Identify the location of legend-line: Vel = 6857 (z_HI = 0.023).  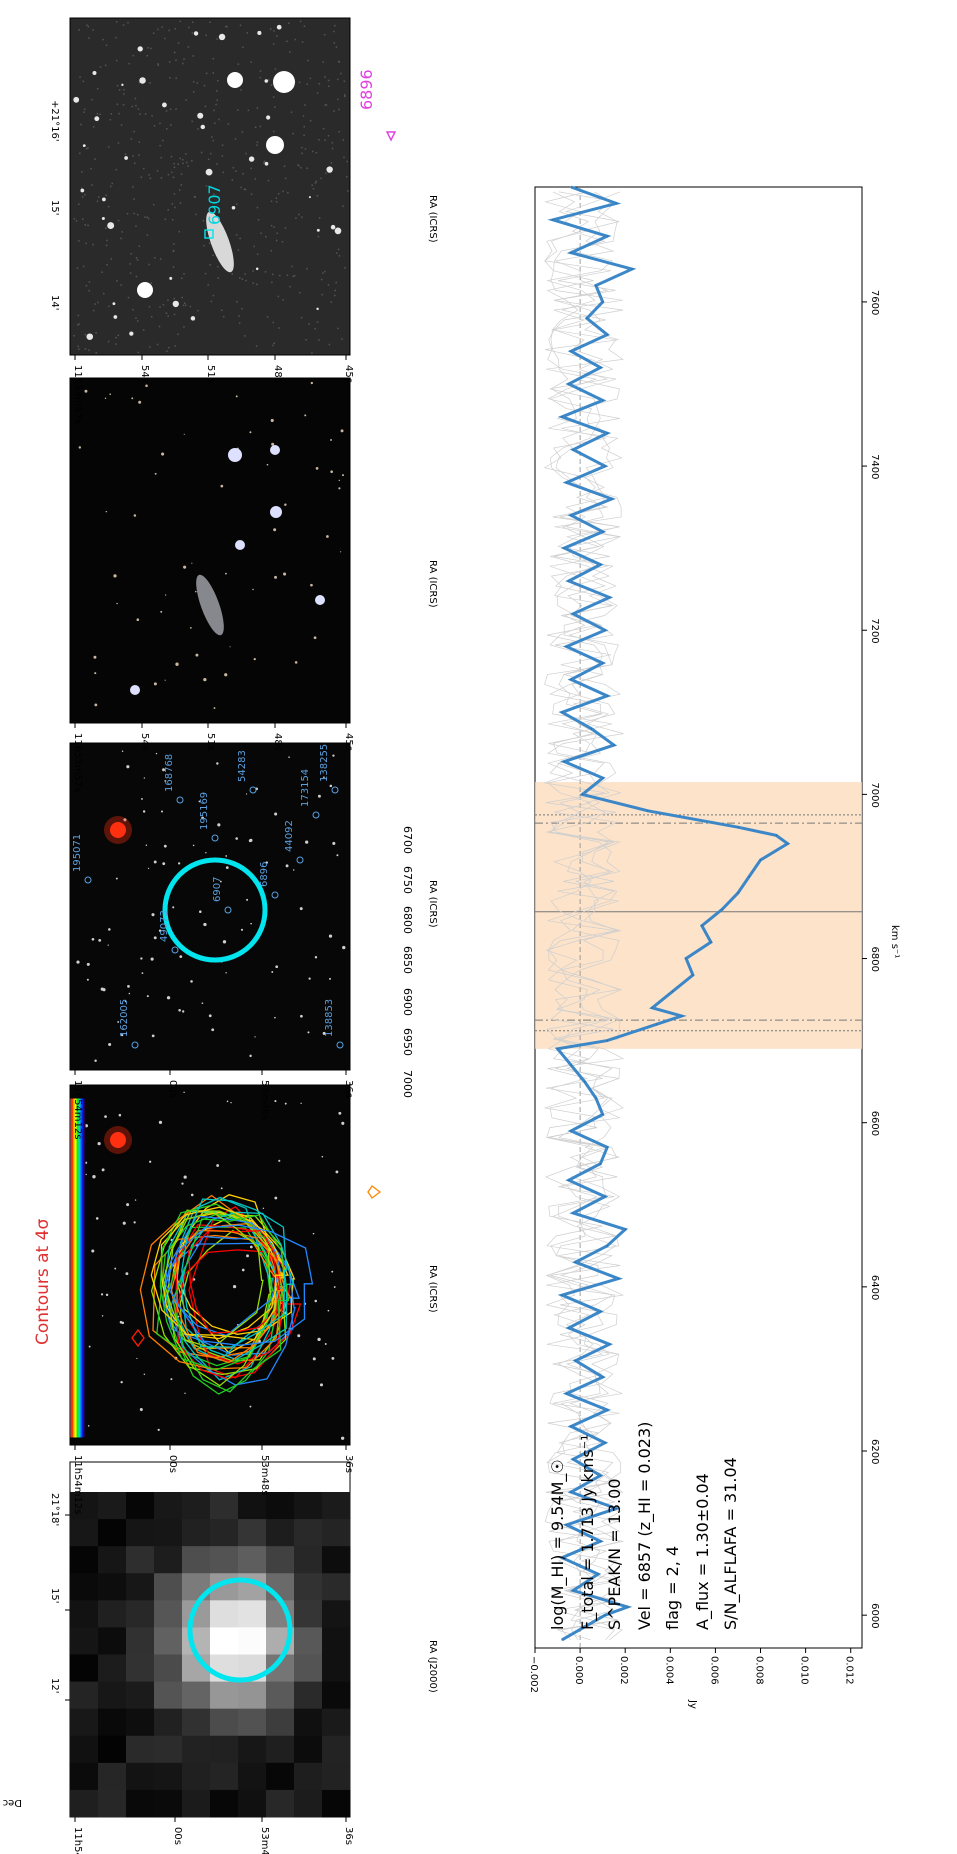
(645, 1526).